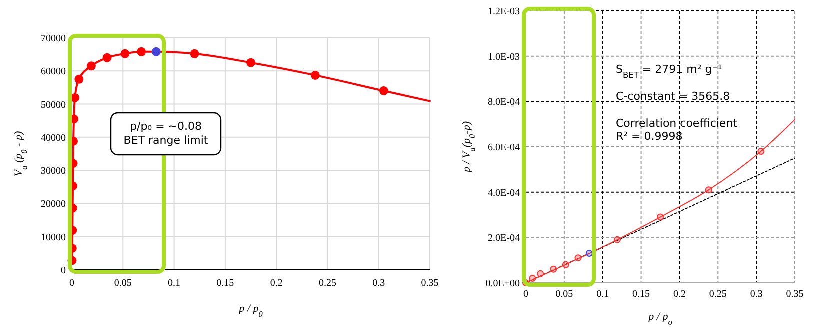 The width and height of the screenshot is (818, 333). I want to click on y-tick-label: 0.0E+00, so click(503, 284).